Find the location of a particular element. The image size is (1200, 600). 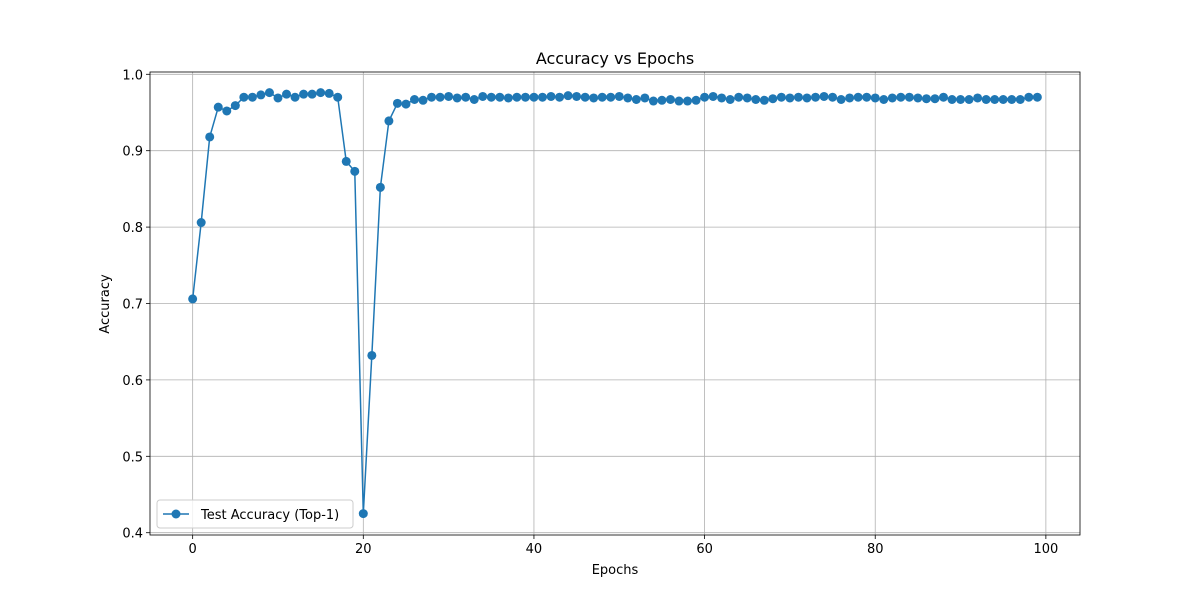

legend-marker-swatch is located at coordinates (176, 514).